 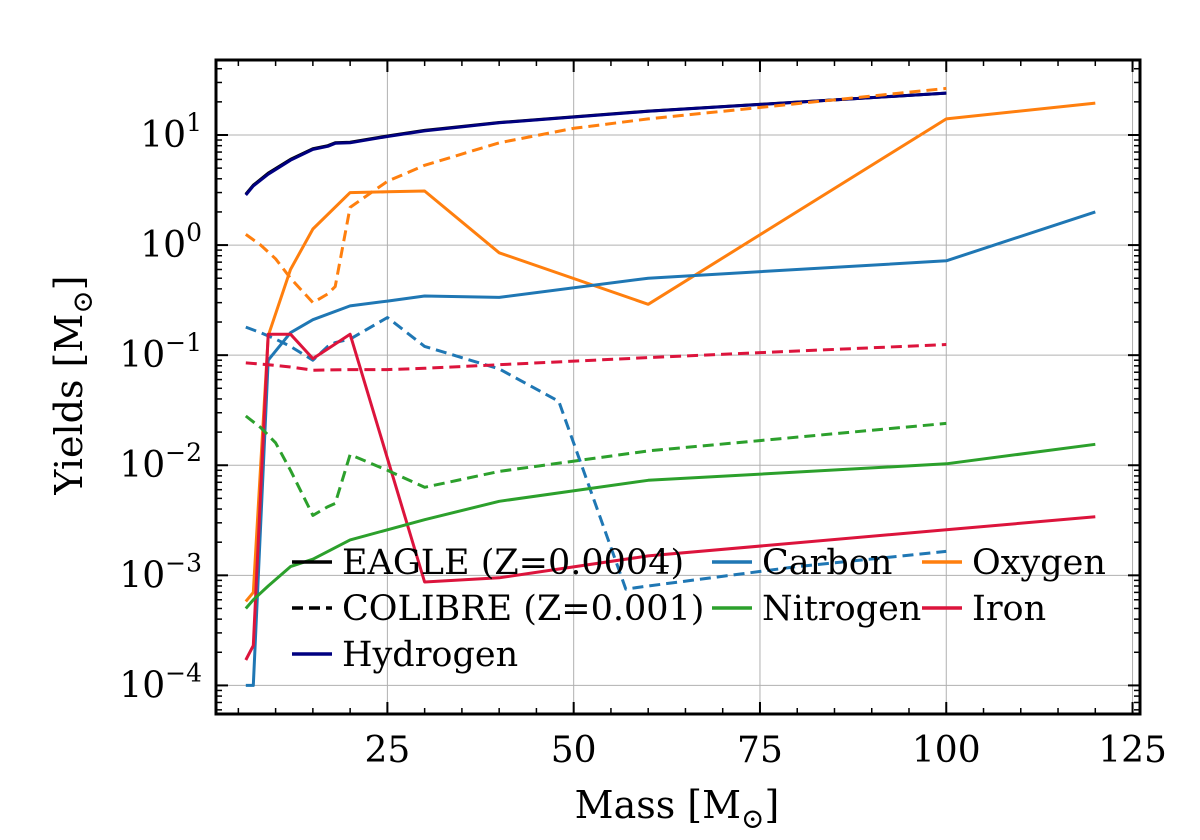 I want to click on x-tick-label: 50, so click(x=574, y=750).